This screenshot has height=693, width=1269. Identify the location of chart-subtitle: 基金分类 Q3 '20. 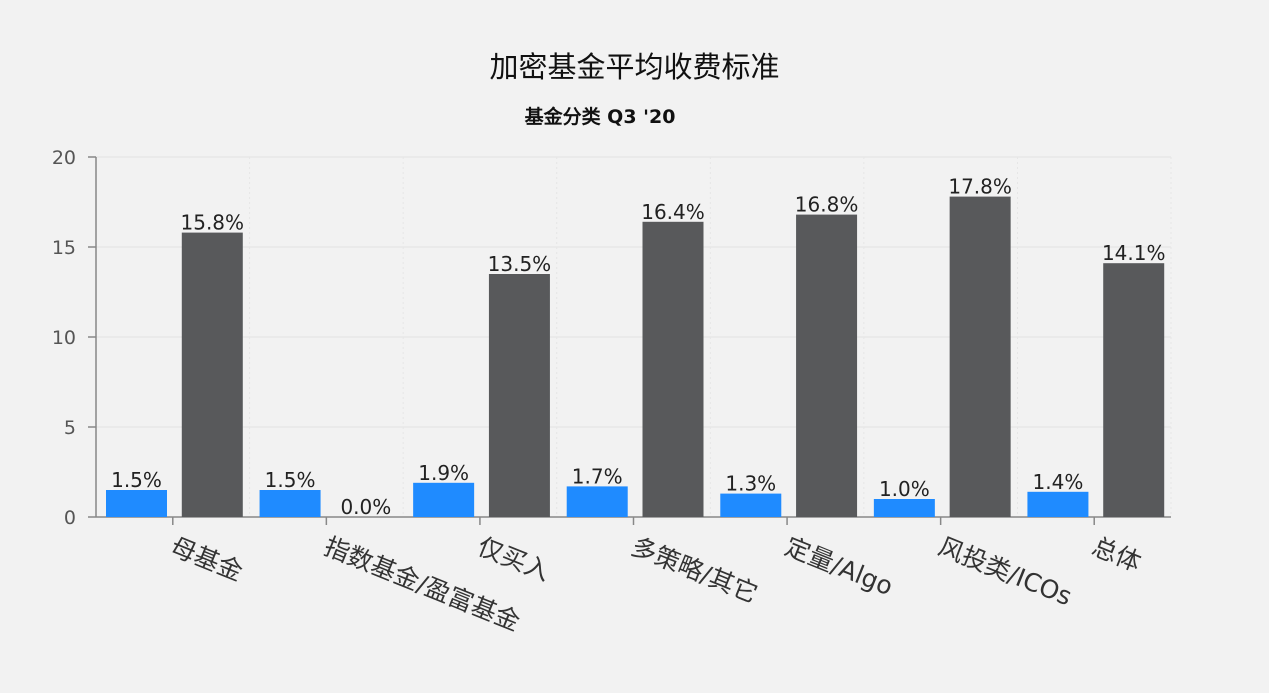
(600, 117).